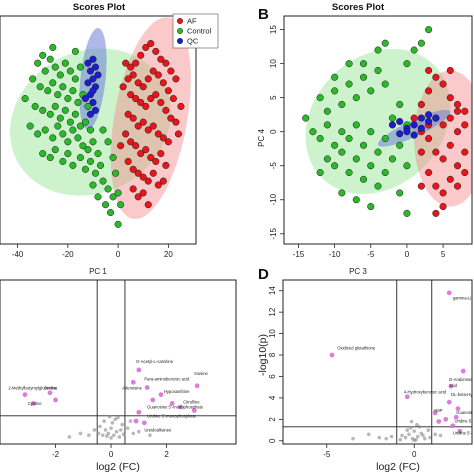 The height and width of the screenshot is (474, 474). Describe the element at coordinates (179, 31) in the screenshot. I see `legend-swatch-control` at that location.